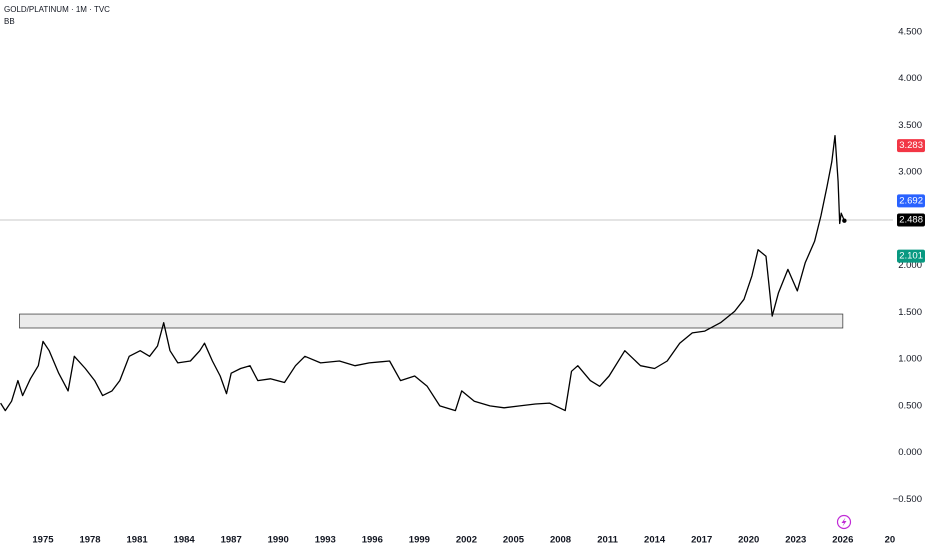  I want to click on x-tick-label: 2005, so click(514, 540).